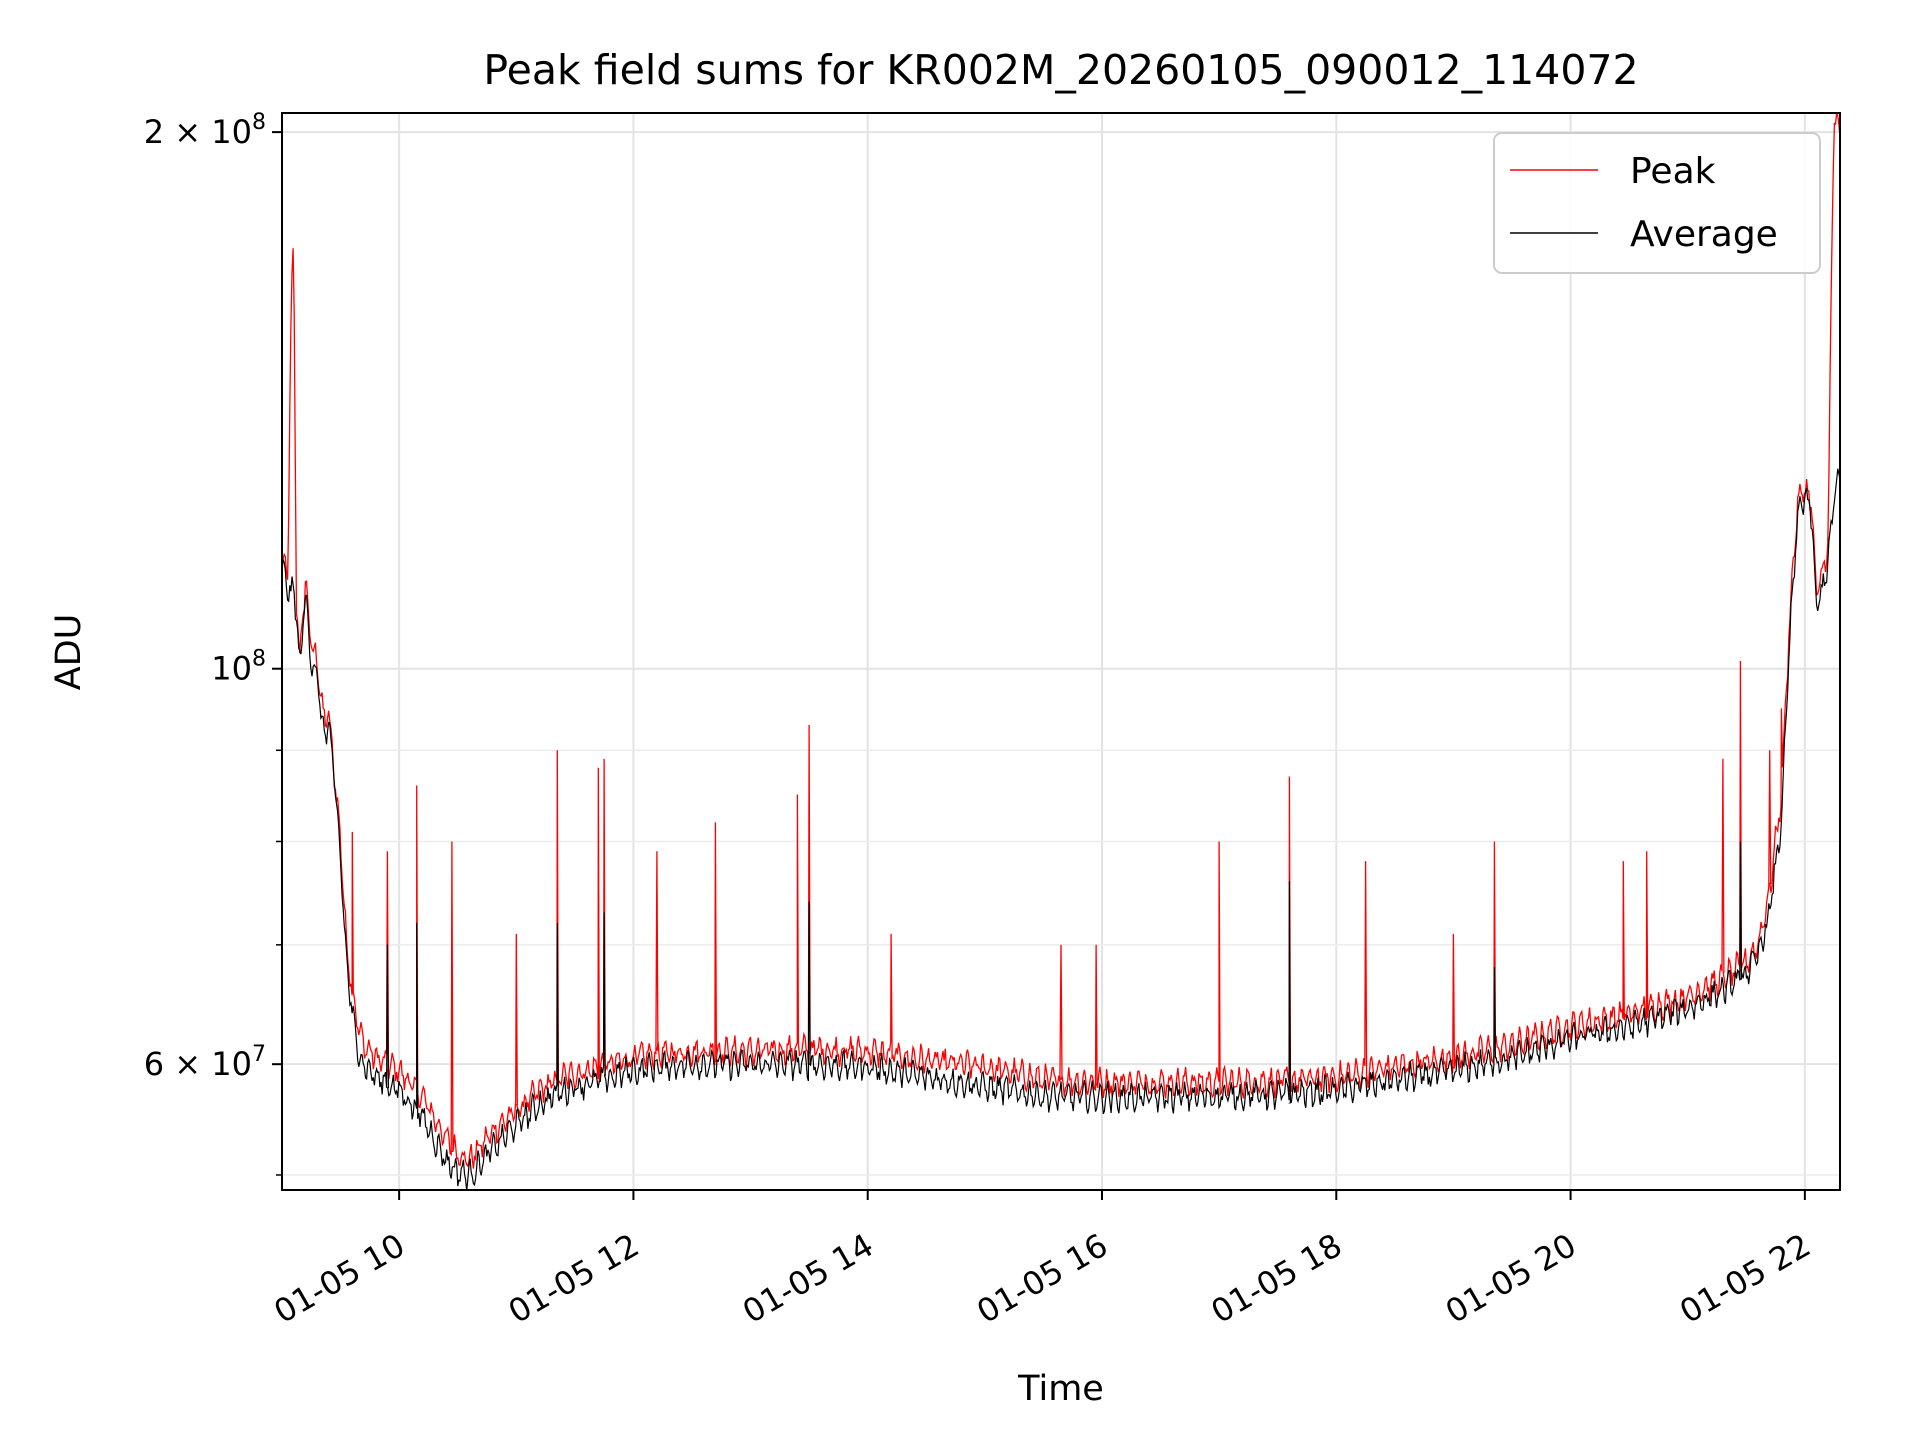 The height and width of the screenshot is (1440, 1920). Describe the element at coordinates (205, 1062) in the screenshot. I see `y-tick-label: 6 × 107` at that location.